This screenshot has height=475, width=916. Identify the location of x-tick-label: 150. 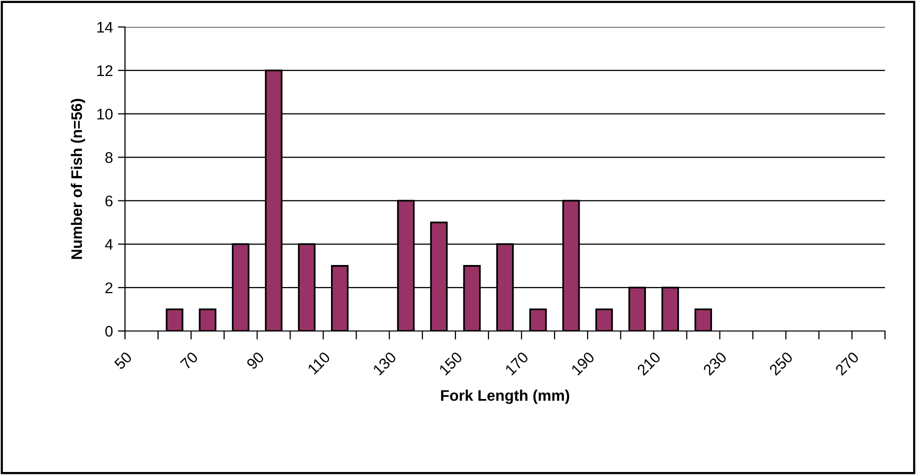
(450, 363).